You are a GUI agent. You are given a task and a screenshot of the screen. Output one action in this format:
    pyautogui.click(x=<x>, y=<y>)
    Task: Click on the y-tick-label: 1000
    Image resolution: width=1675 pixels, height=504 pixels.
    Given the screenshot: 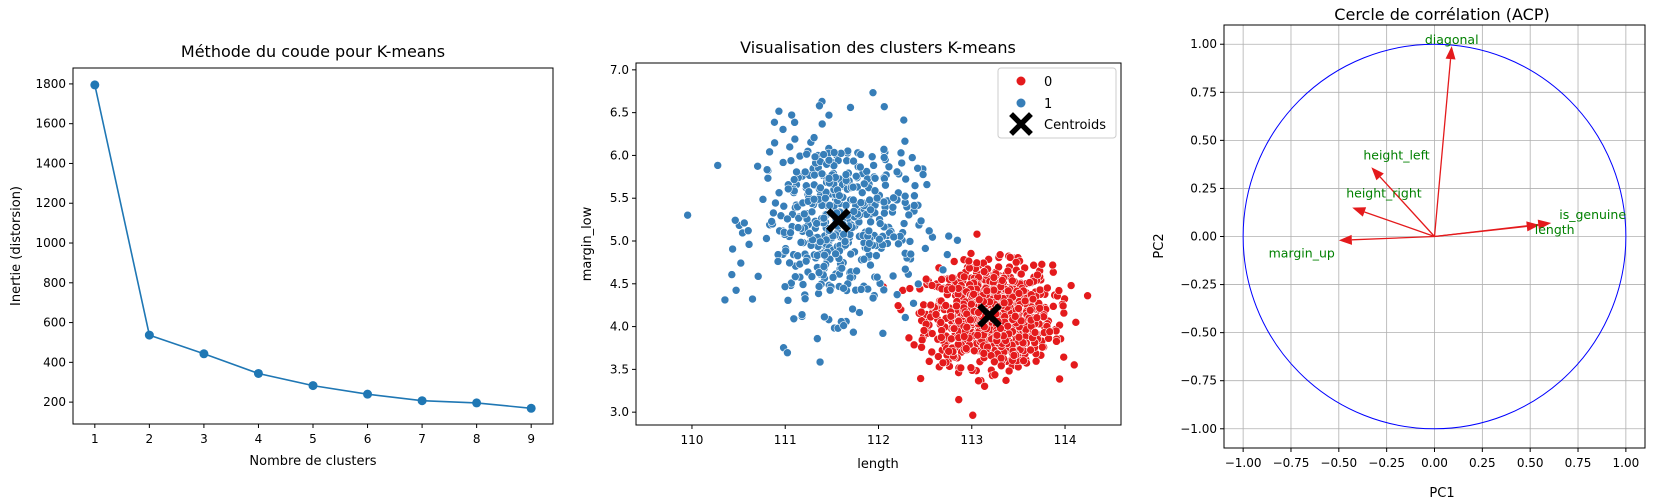 What is the action you would take?
    pyautogui.click(x=50, y=243)
    